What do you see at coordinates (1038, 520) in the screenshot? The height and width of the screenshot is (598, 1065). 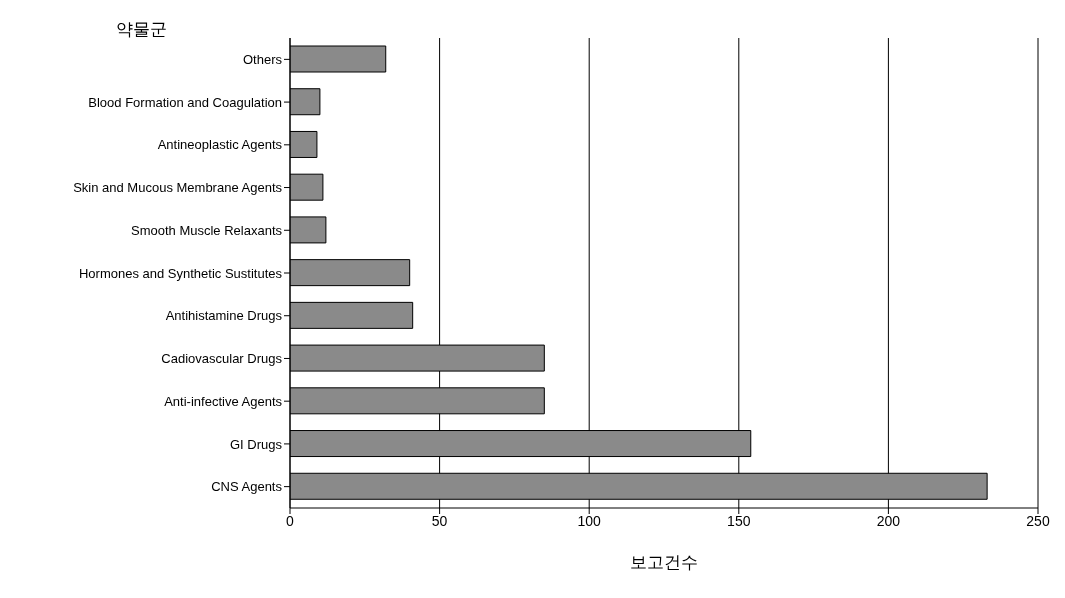 I see `x-tick-label: 250` at bounding box center [1038, 520].